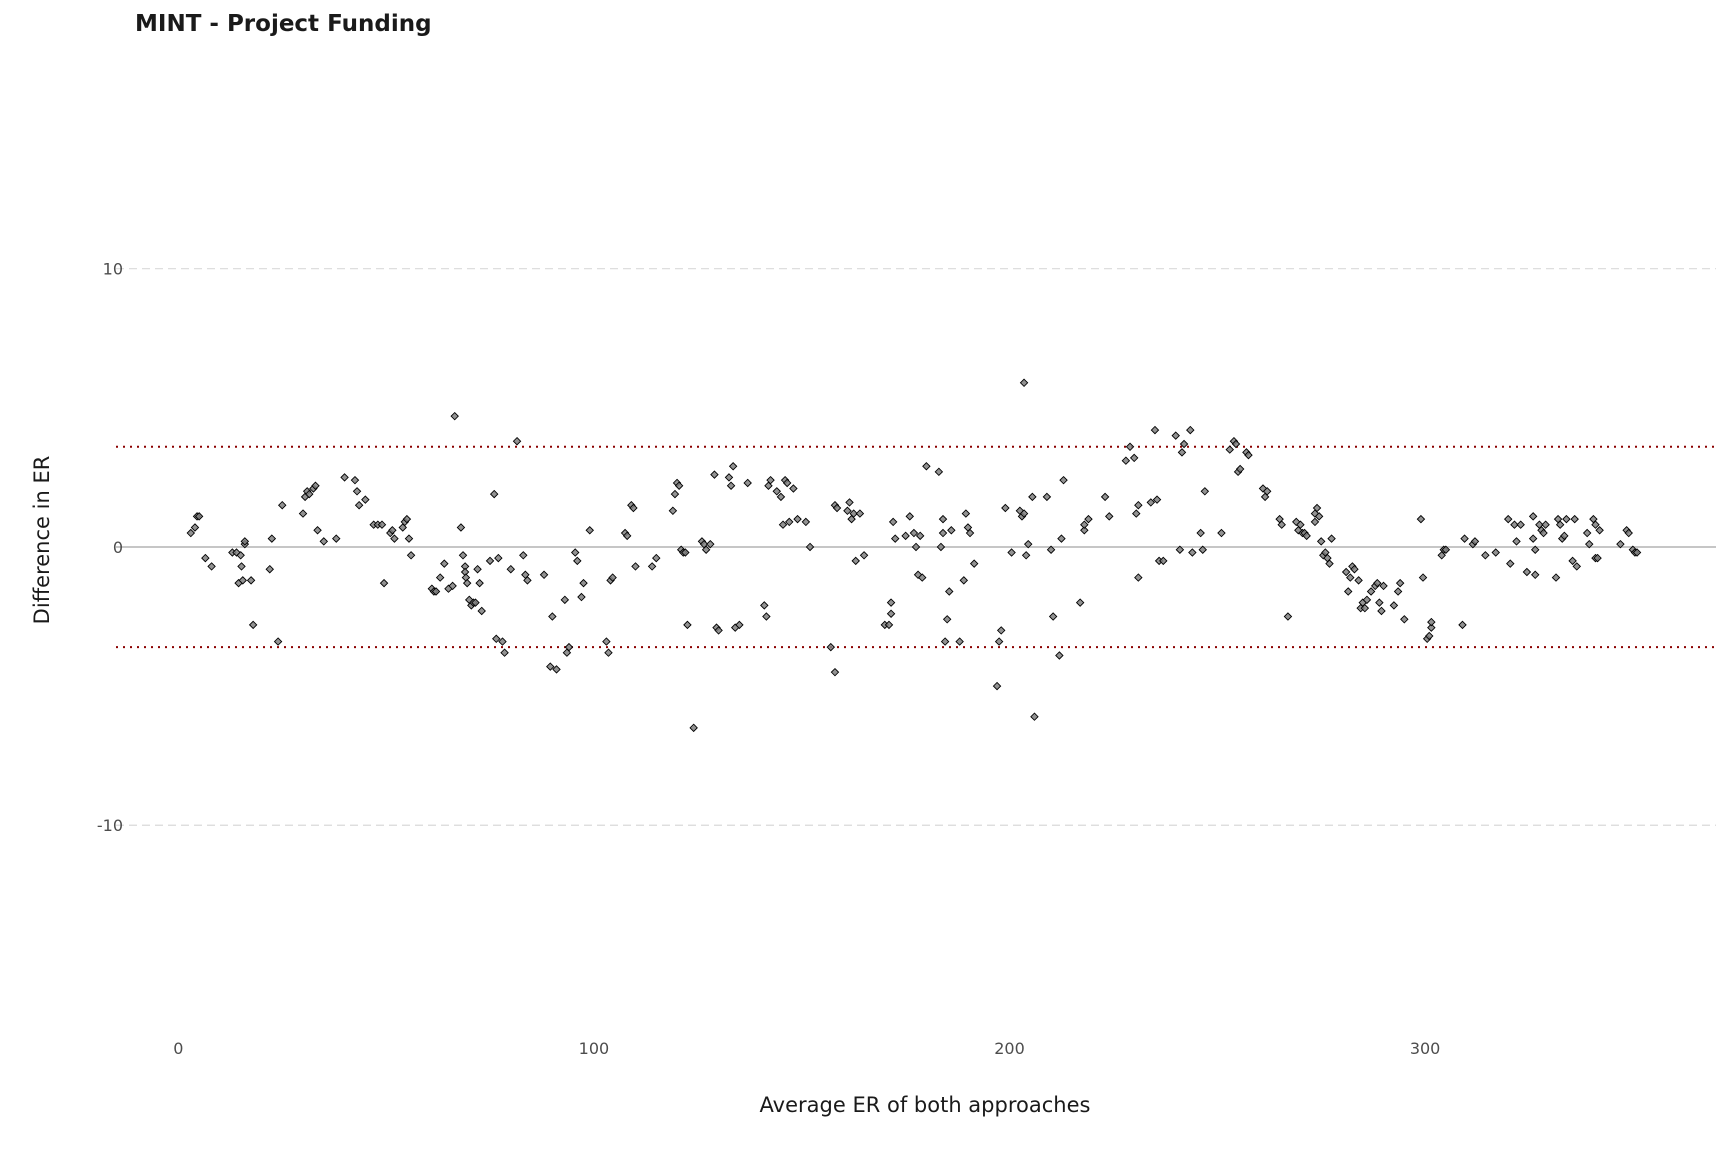 This screenshot has width=1728, height=1152. Describe the element at coordinates (1425, 1048) in the screenshot. I see `x-tick-label: 300` at that location.